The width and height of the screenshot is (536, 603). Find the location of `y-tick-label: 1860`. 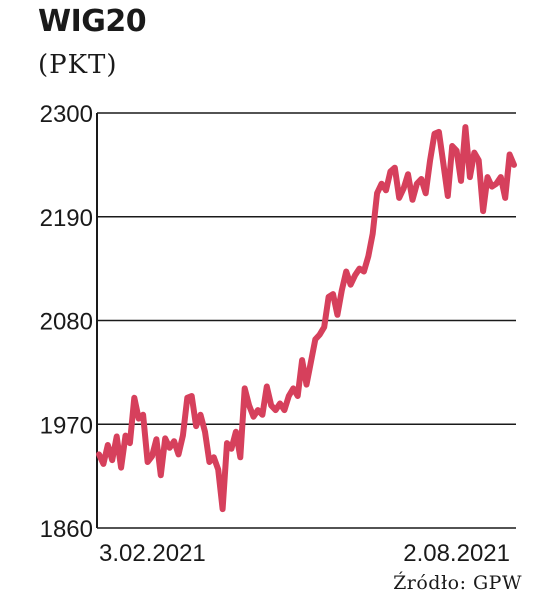

y-tick-label: 1860 is located at coordinates (66, 529).